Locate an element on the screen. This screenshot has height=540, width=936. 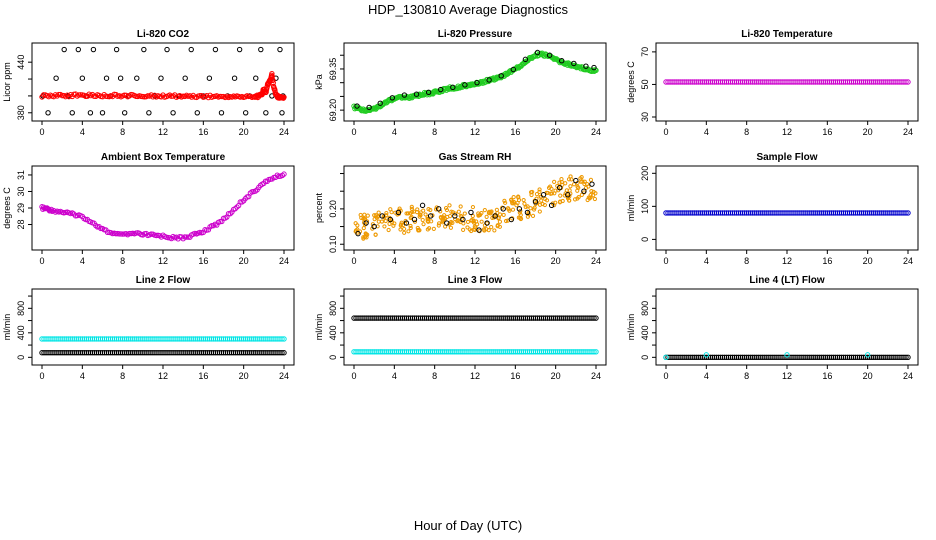
y-tick-label: 0.20 is located at coordinates (333, 209).